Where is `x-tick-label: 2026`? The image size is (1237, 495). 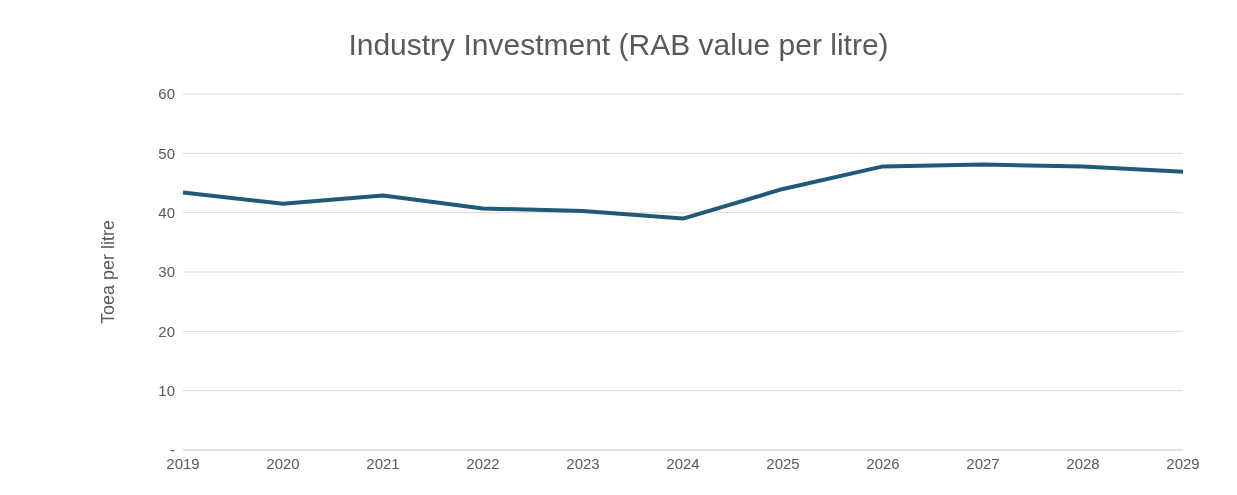 x-tick-label: 2026 is located at coordinates (883, 463).